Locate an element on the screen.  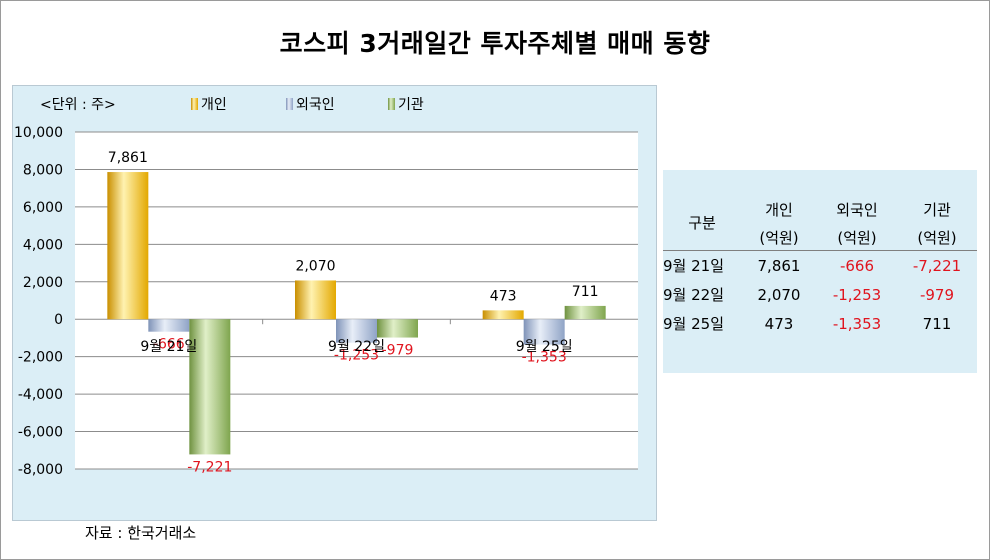
table-row: 9월 21일 7,861 -666 -7,221 is located at coordinates (820, 266).